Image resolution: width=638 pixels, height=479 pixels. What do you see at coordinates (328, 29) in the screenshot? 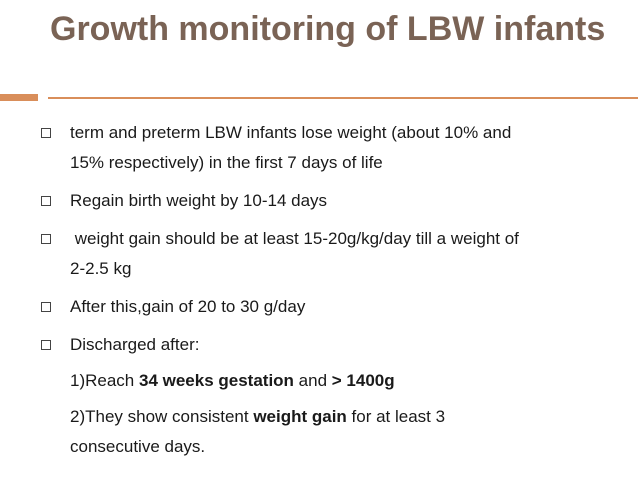
I see `slide-title: Growth monitoring of LBW infants` at bounding box center [328, 29].